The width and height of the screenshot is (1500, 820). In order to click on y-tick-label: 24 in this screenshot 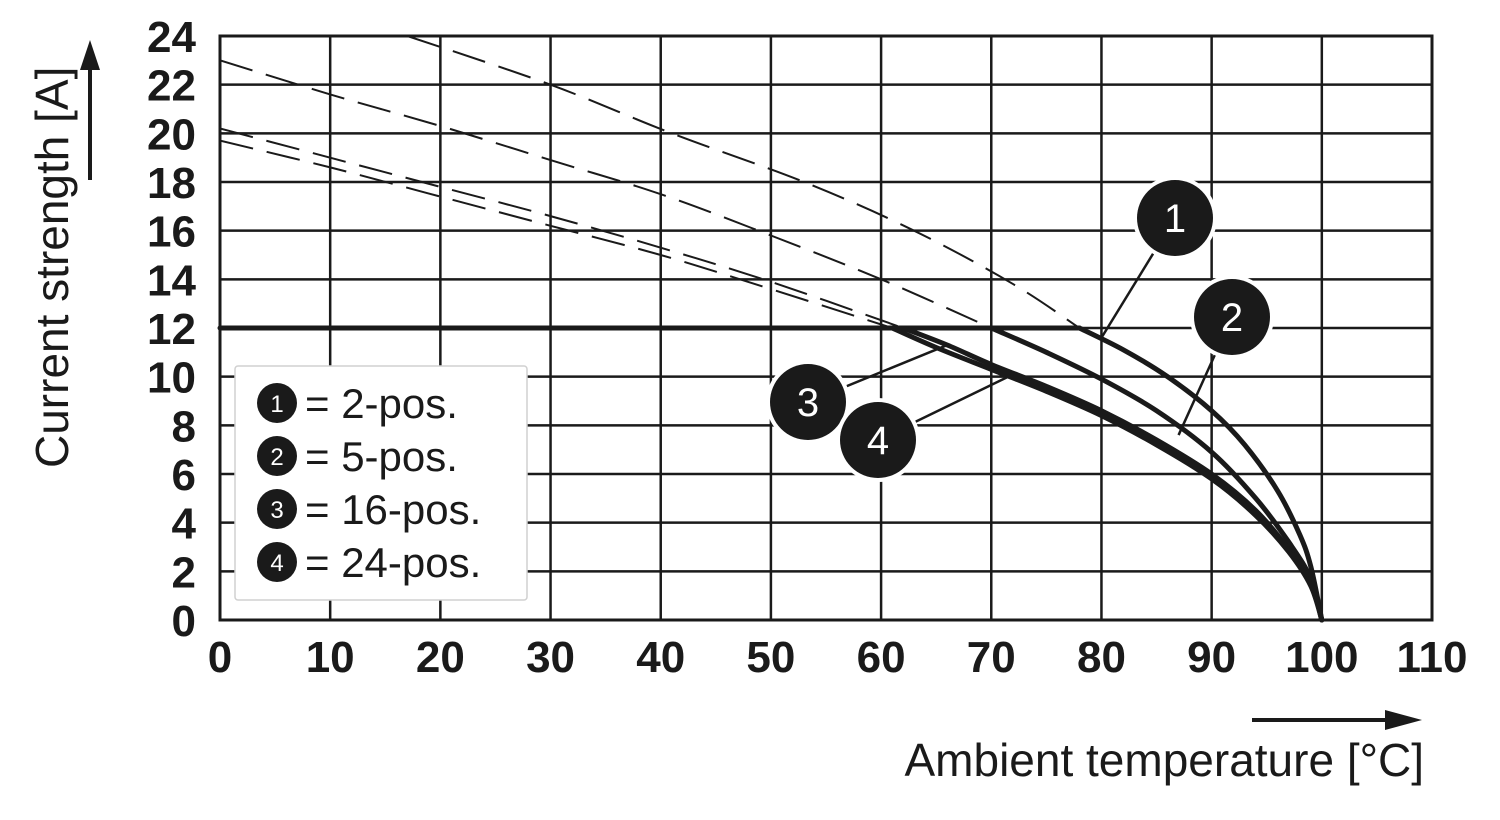, I will do `click(171, 37)`.